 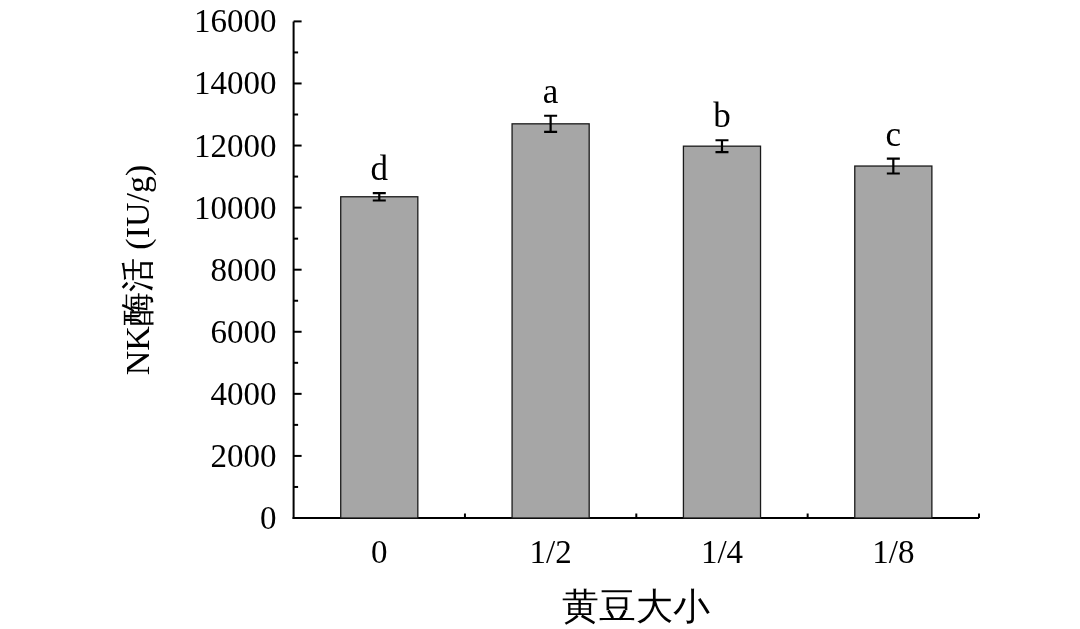 What do you see at coordinates (235, 145) in the screenshot?
I see `y-tick-label: 12000` at bounding box center [235, 145].